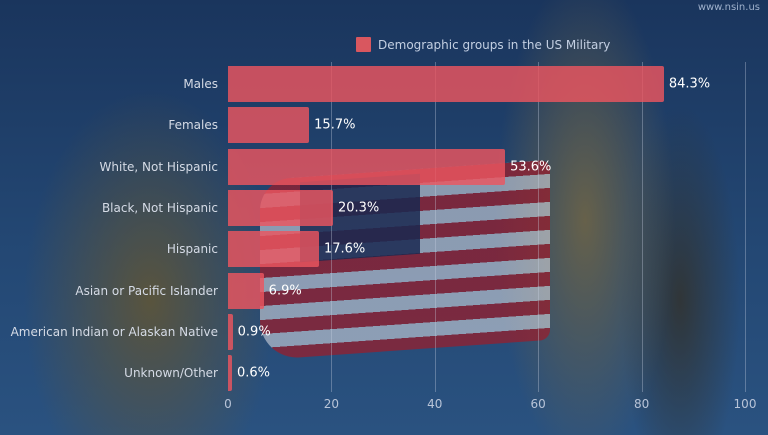  Describe the element at coordinates (728, 7) in the screenshot. I see `watermark: www.nsin.us` at that location.